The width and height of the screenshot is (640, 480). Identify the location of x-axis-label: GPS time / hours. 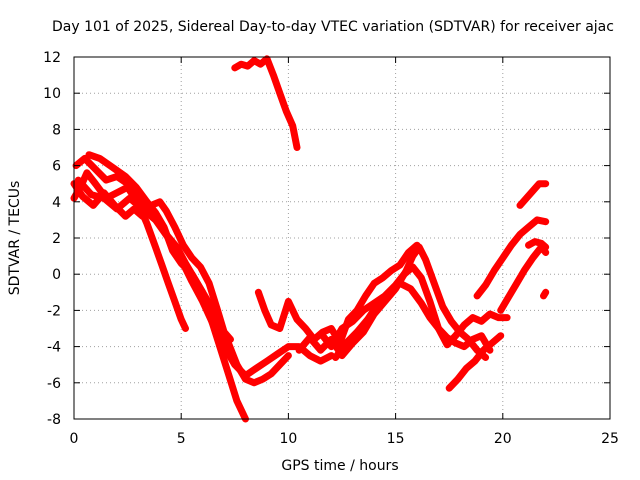
(339, 466).